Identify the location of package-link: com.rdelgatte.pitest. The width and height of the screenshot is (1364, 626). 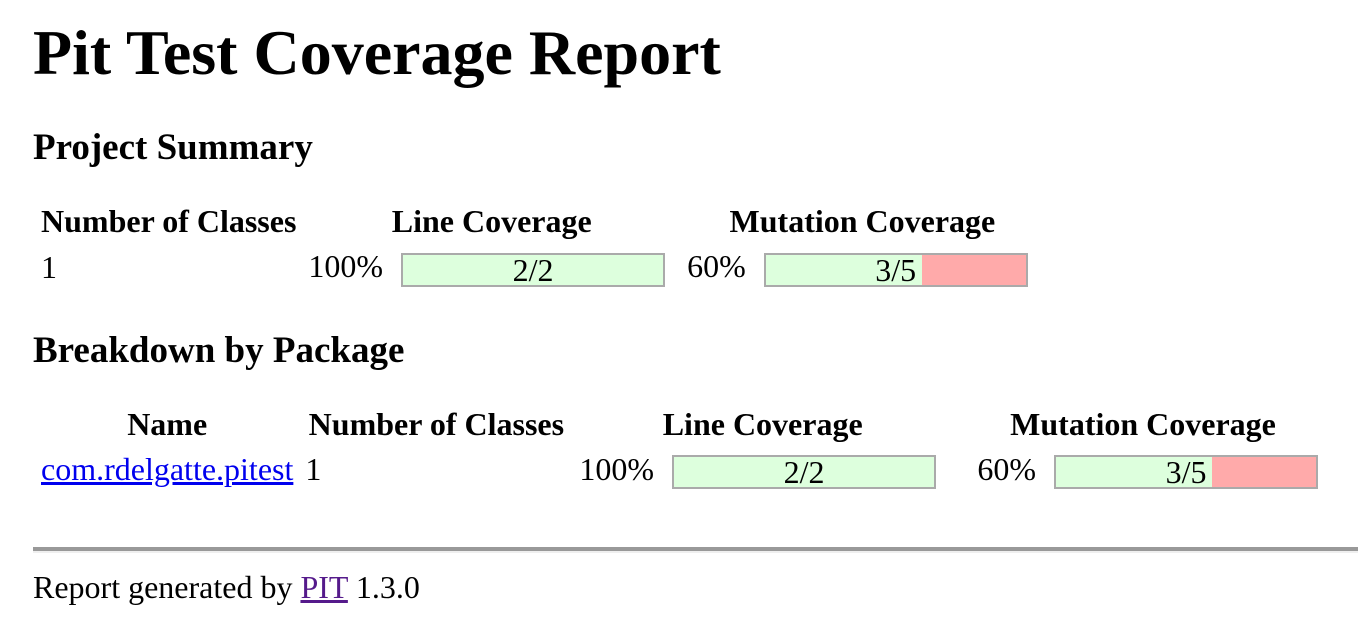
(167, 469).